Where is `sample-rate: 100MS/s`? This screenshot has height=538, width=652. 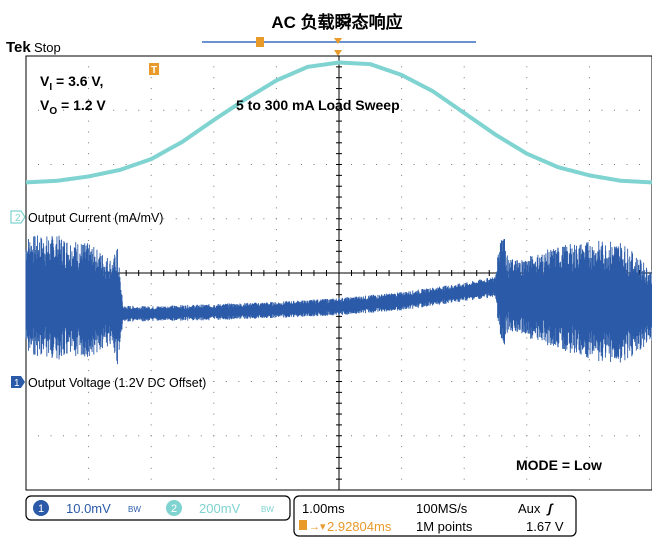
sample-rate: 100MS/s is located at coordinates (442, 508).